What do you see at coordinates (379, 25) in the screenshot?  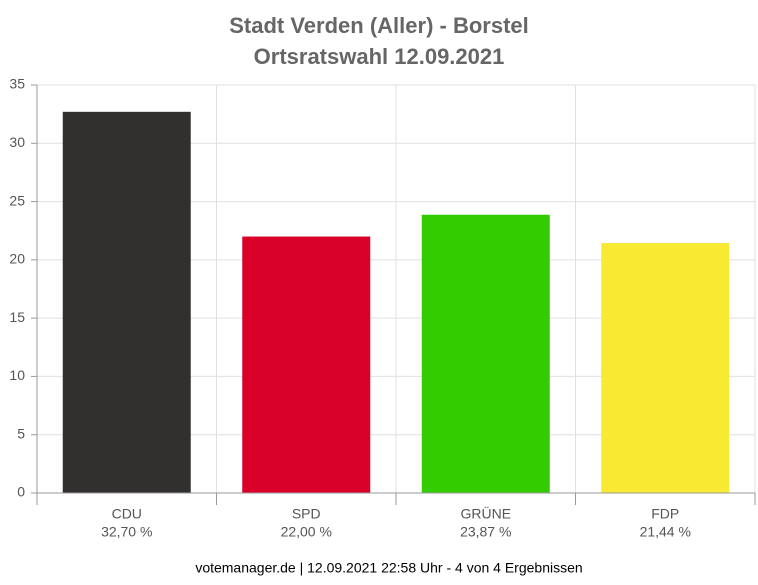 I see `chart-title: Stadt Verden (Aller) - Borstel` at bounding box center [379, 25].